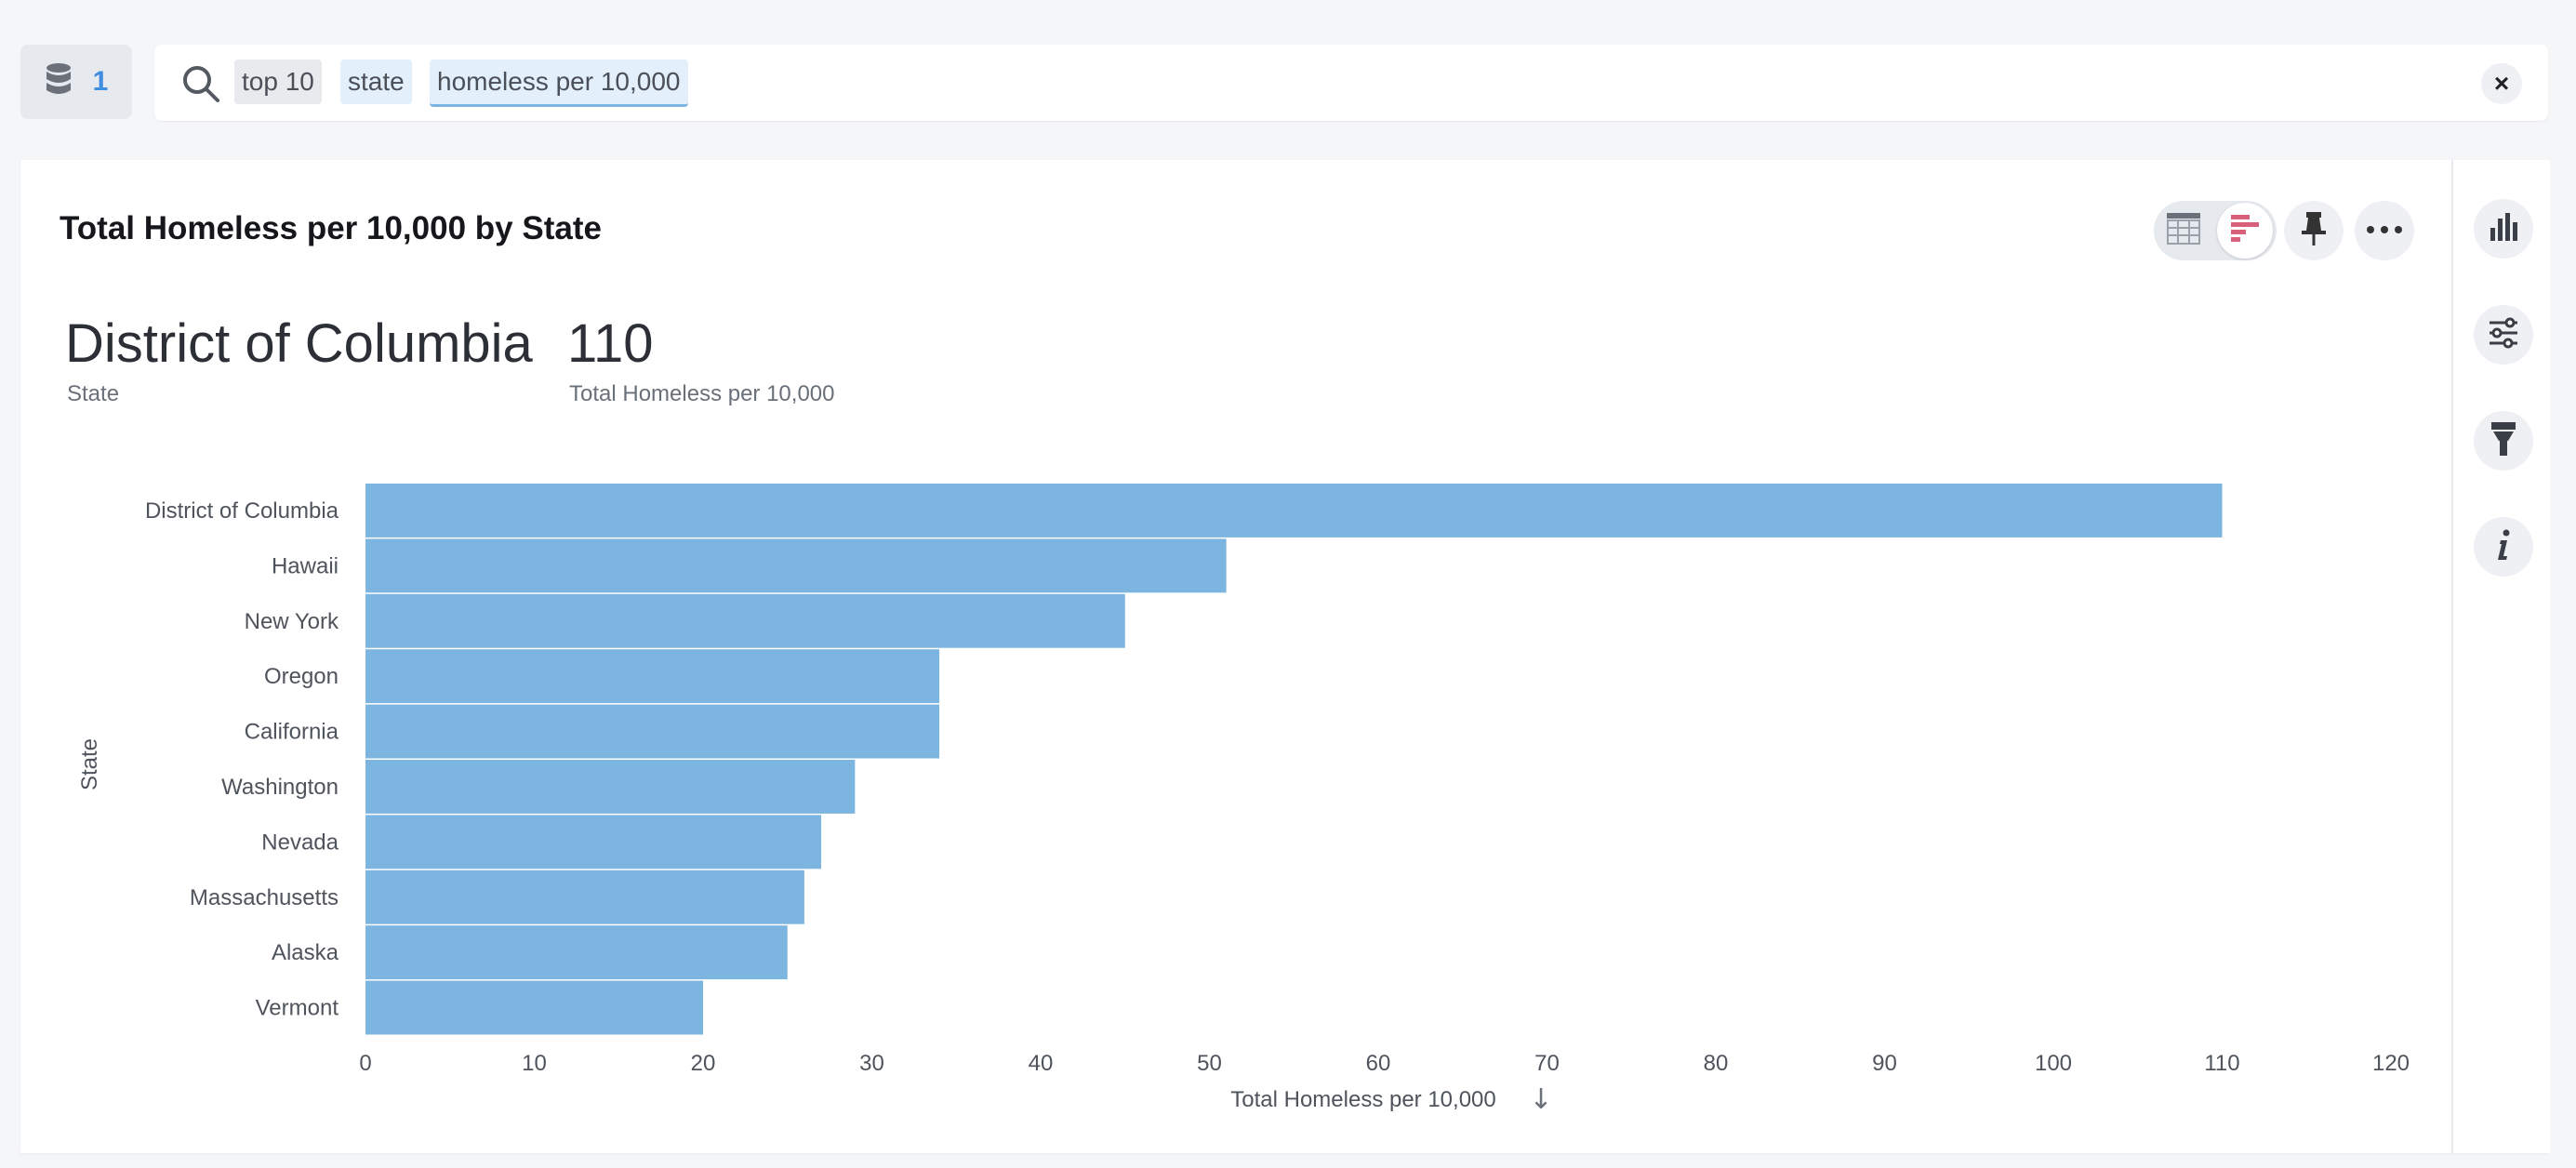 The height and width of the screenshot is (1168, 2576). What do you see at coordinates (242, 511) in the screenshot?
I see `category-label: District of Columbia` at bounding box center [242, 511].